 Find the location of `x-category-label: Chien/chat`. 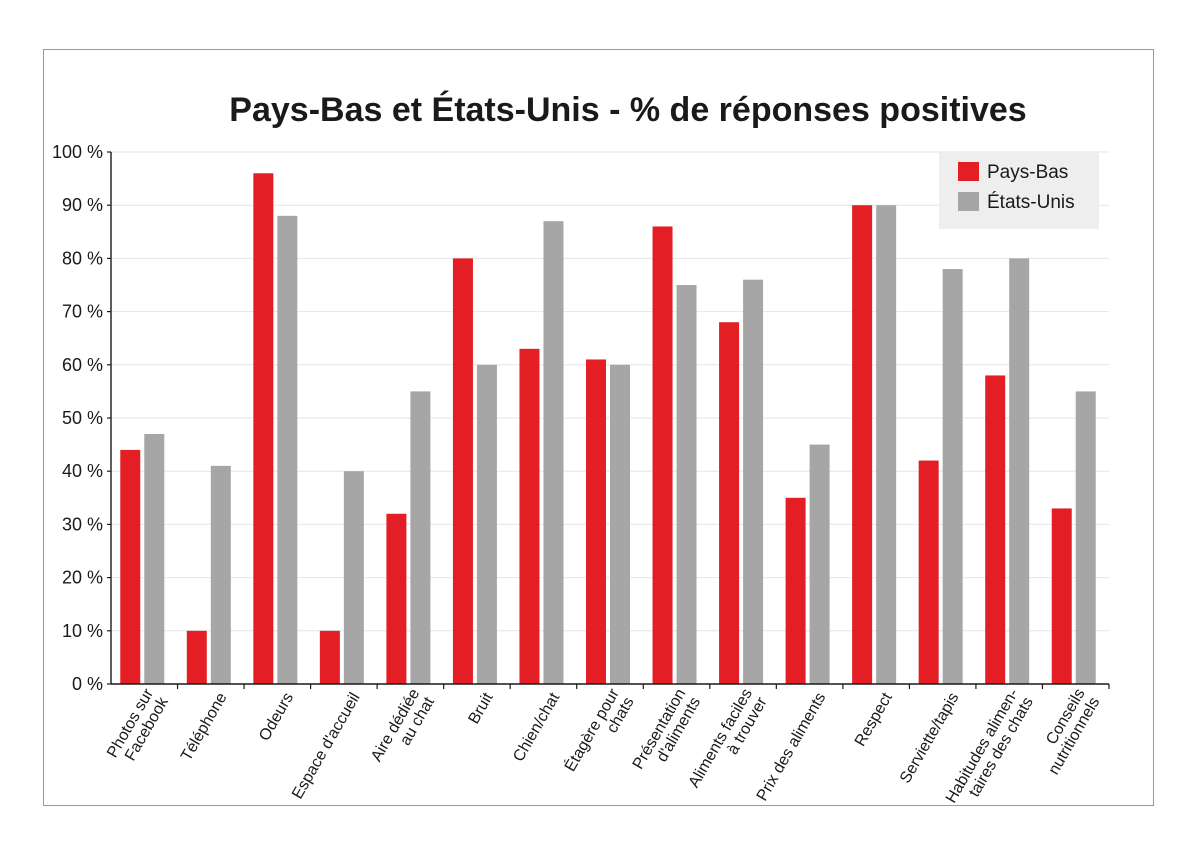

x-category-label: Chien/chat is located at coordinates (536, 727).